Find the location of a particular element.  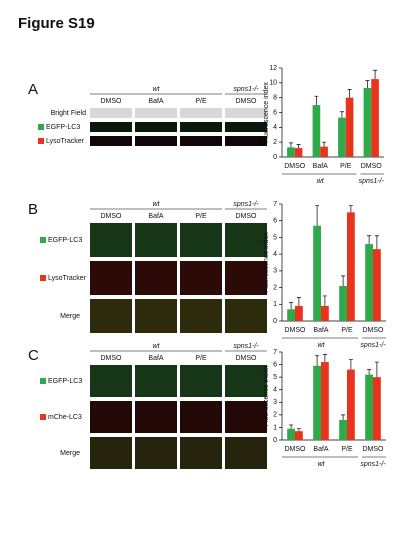

panel-letter: C is located at coordinates (33, 355).